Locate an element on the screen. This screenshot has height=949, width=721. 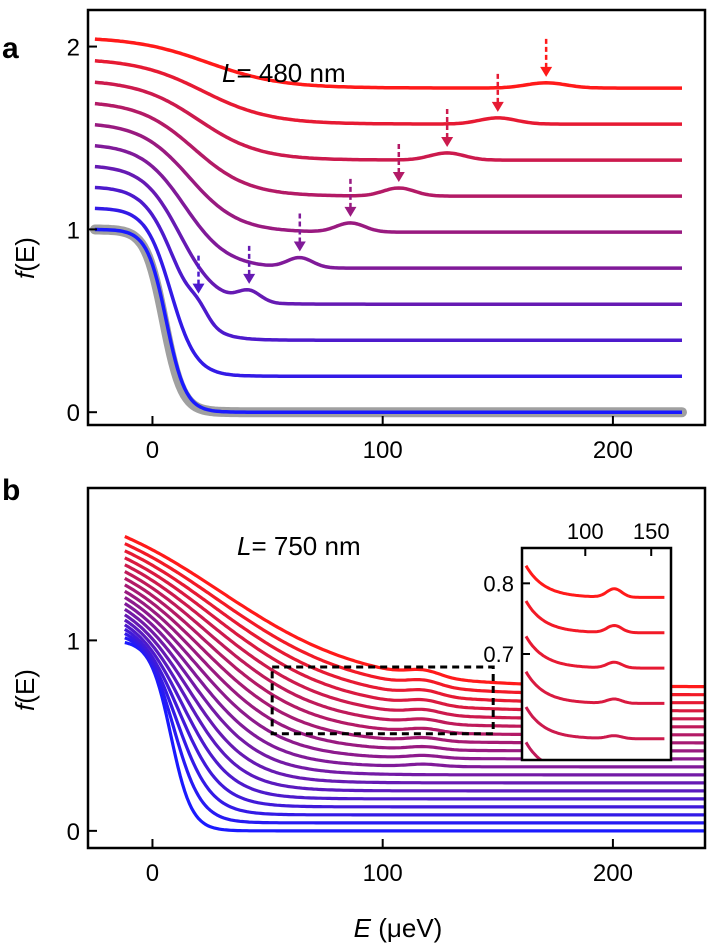
inset: 100 150 0.8 0.7 is located at coordinates (578, 640).